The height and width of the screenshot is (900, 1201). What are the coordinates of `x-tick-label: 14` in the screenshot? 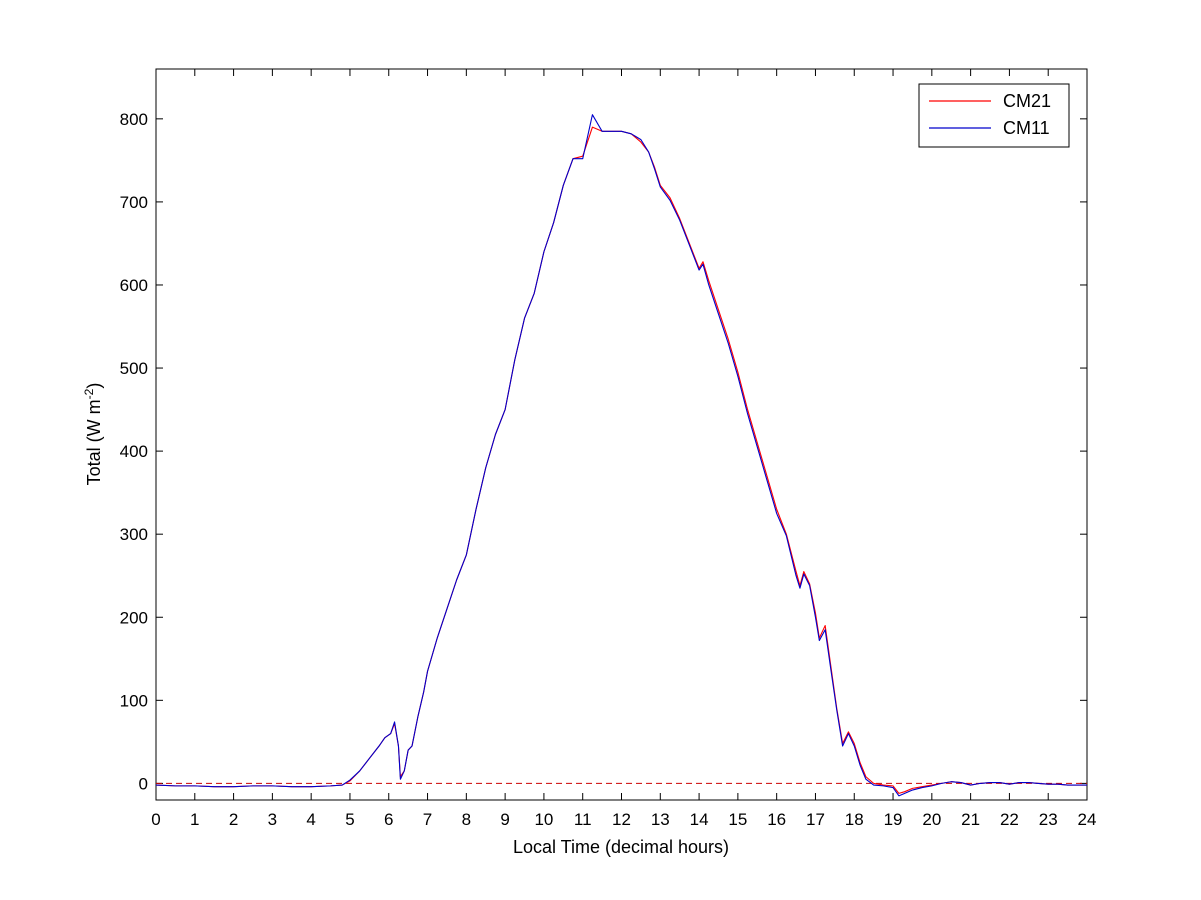 It's located at (699, 819).